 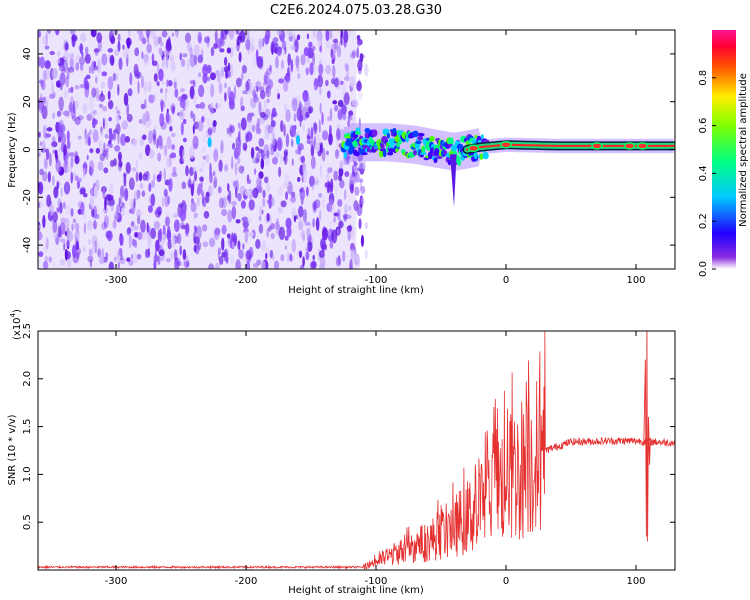 What do you see at coordinates (366, 135) in the screenshot?
I see `signal-blob` at bounding box center [366, 135].